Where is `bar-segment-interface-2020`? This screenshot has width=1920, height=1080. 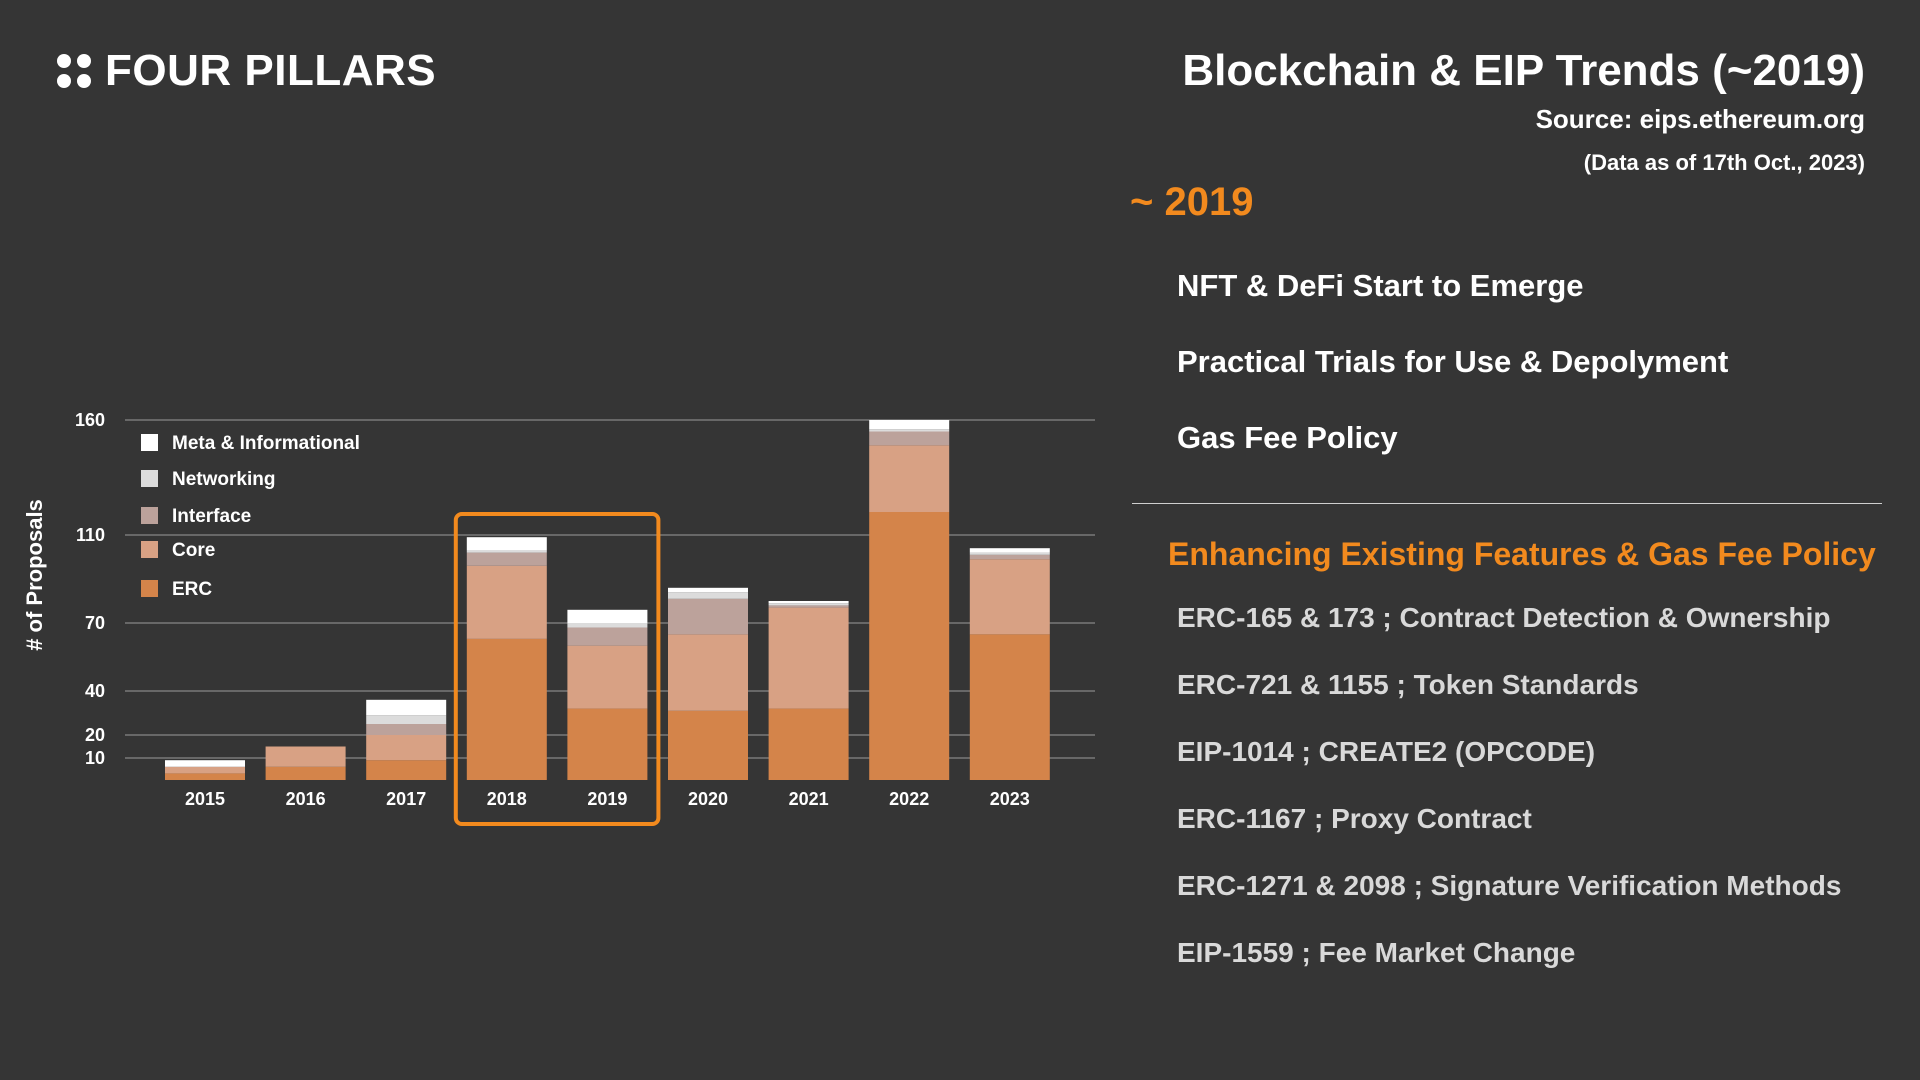
bar-segment-interface-2020 is located at coordinates (708, 616).